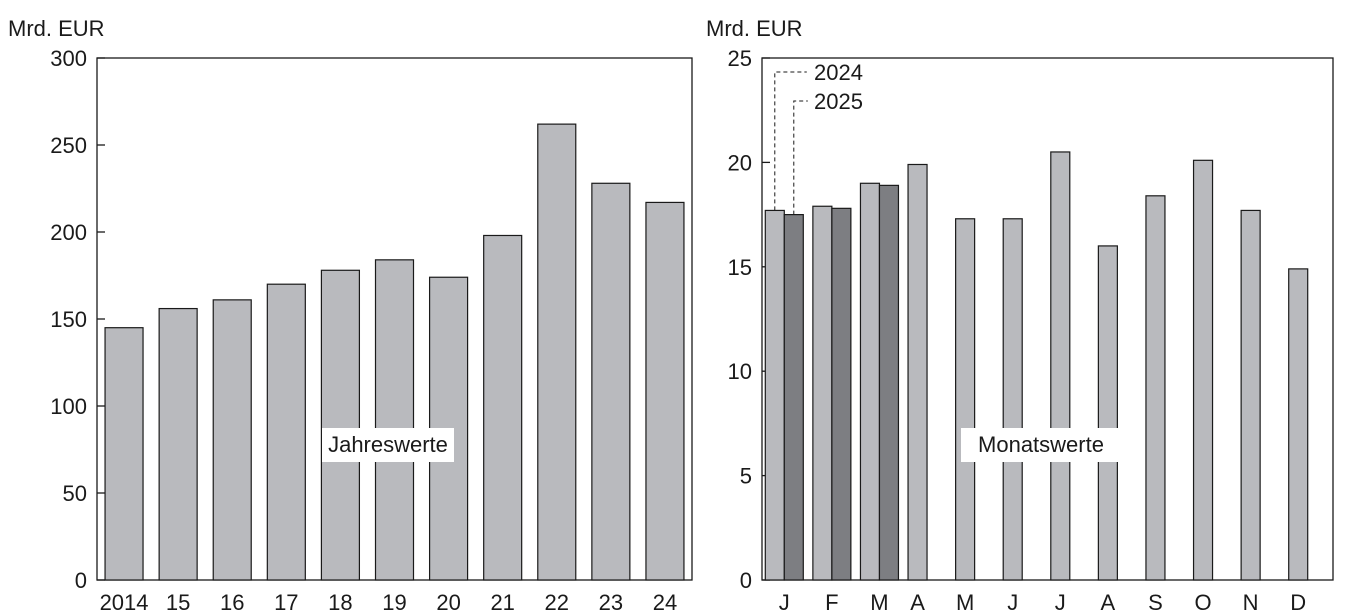 The height and width of the screenshot is (615, 1362). I want to click on x-tick-label: N, so click(1251, 602).